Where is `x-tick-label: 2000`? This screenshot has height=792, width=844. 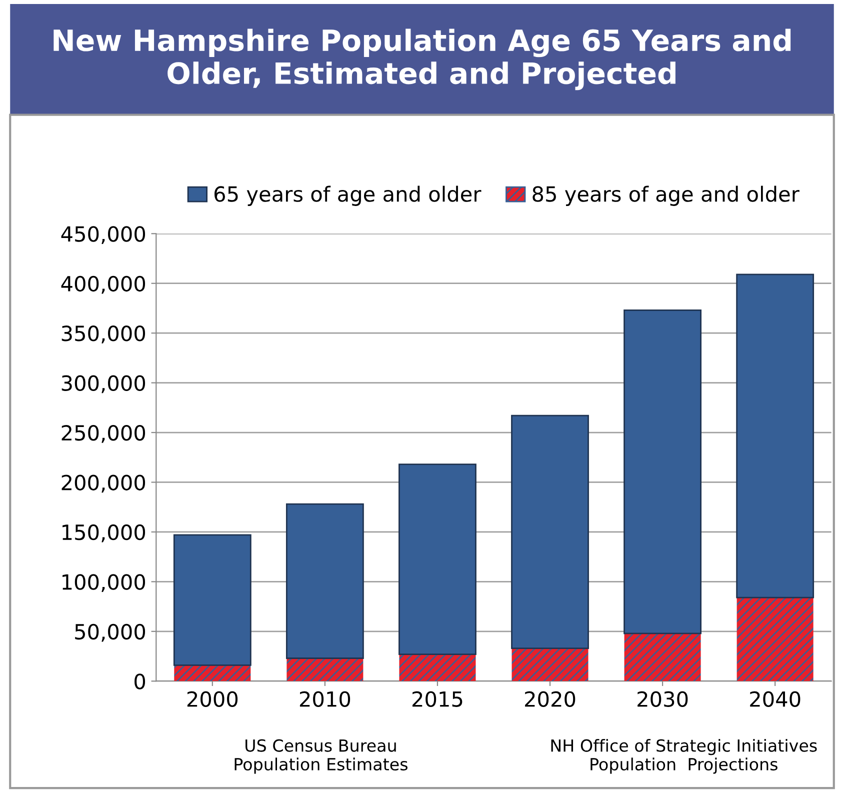 x-tick-label: 2000 is located at coordinates (212, 699).